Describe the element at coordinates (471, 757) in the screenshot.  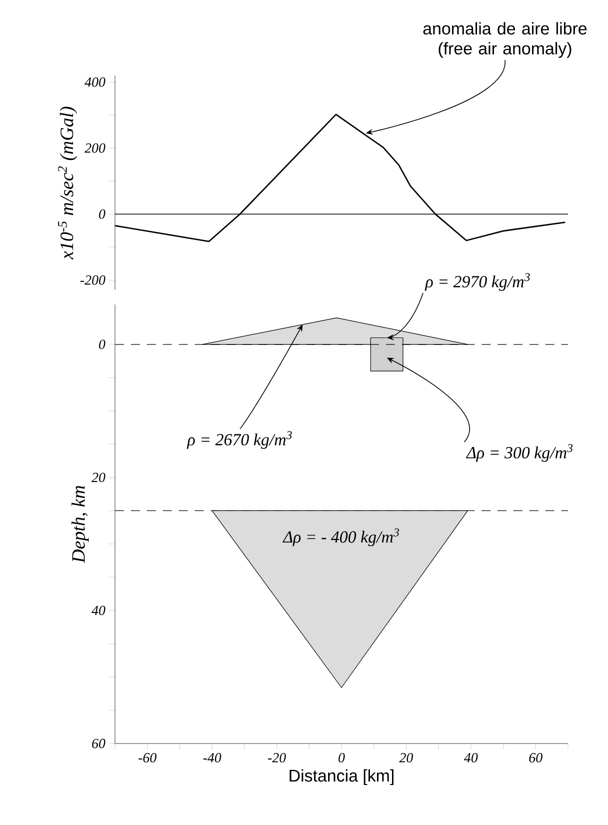
I see `x-tick-label: 40` at that location.